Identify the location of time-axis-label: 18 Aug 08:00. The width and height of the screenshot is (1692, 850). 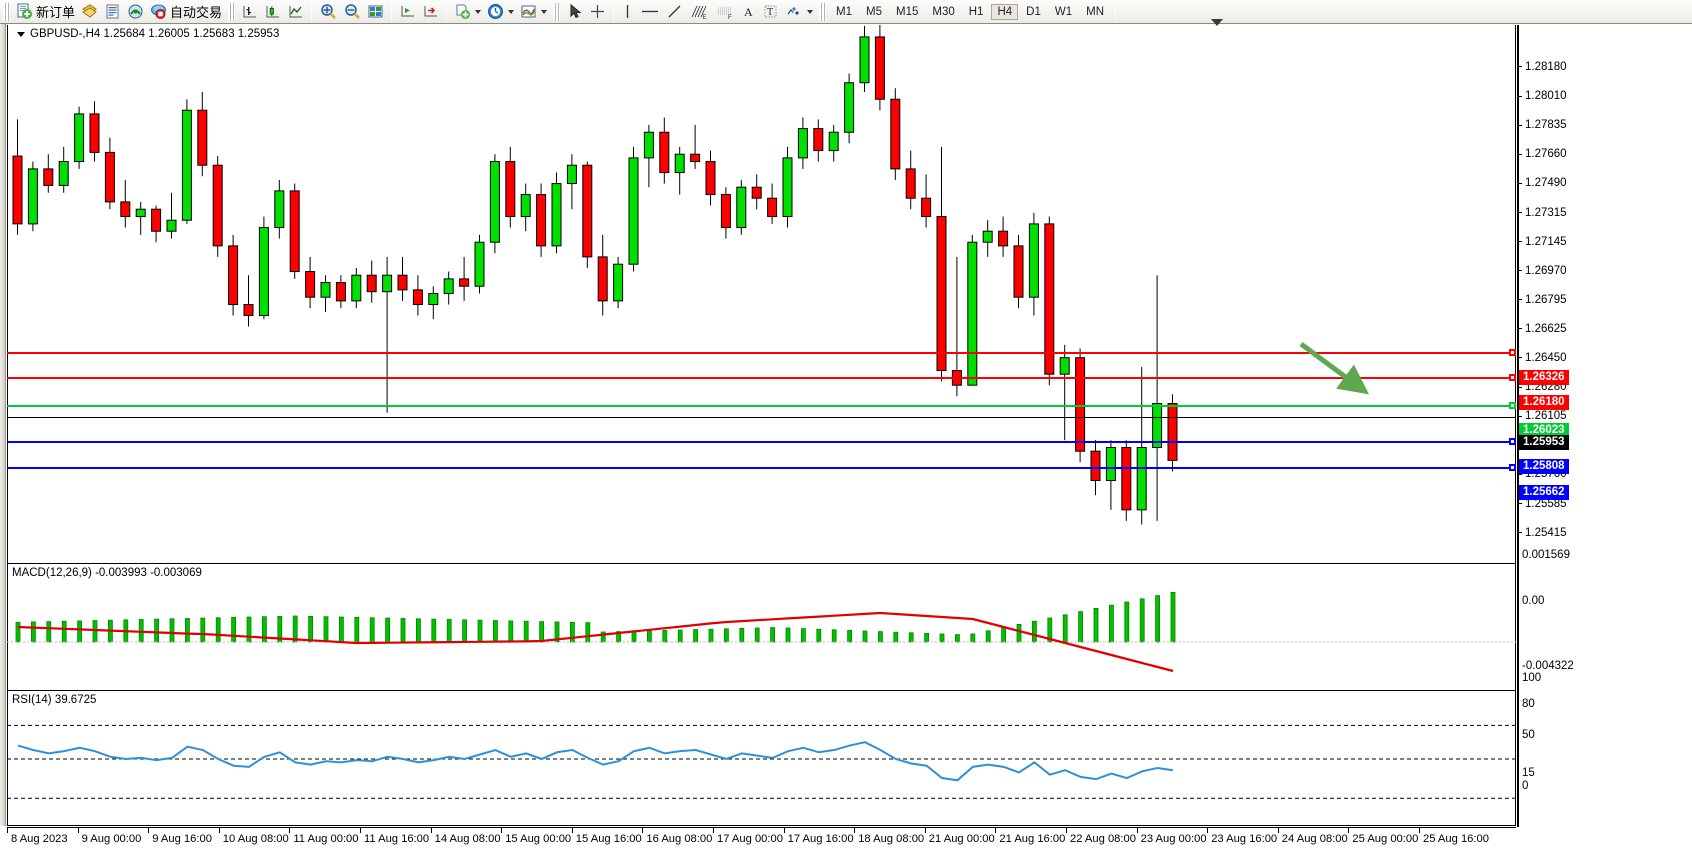
(891, 839).